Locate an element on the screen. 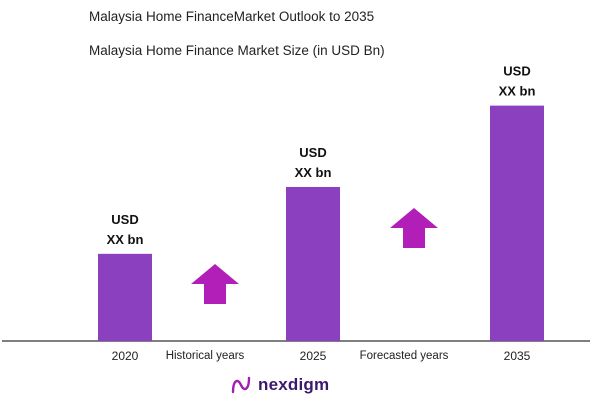 Image resolution: width=592 pixels, height=408 pixels. bar-2025 is located at coordinates (313, 263).